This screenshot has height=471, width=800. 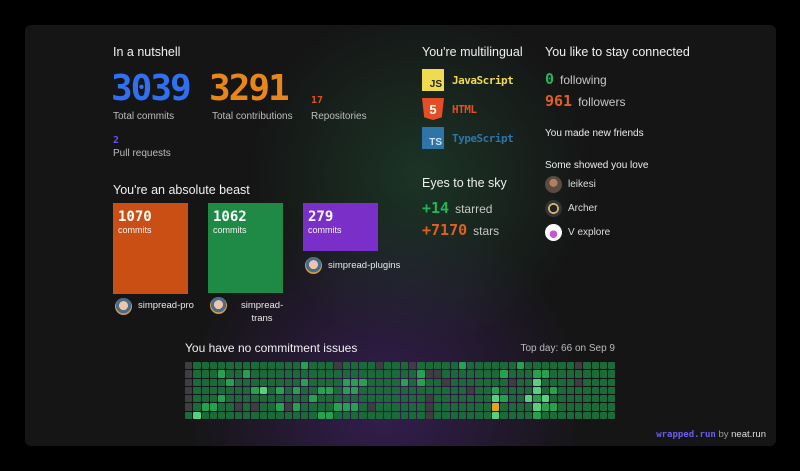 What do you see at coordinates (166, 305) in the screenshot?
I see `repo-name: simpread-pro` at bounding box center [166, 305].